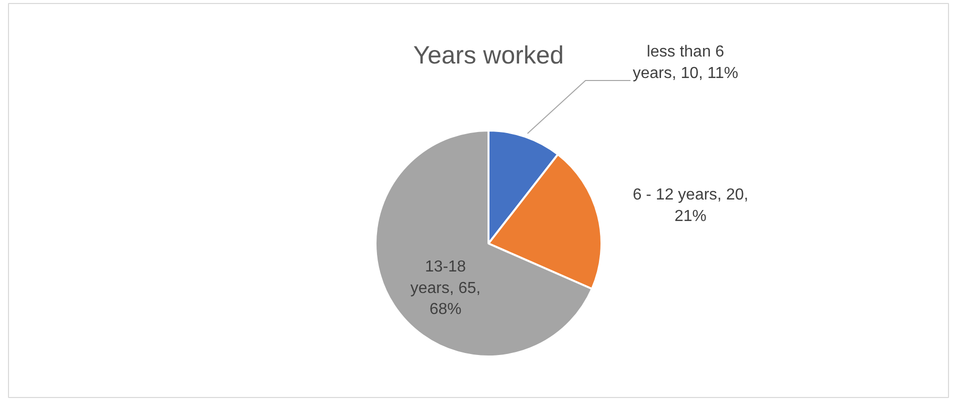 The height and width of the screenshot is (400, 956). I want to click on slice-label: less than 6 years, 10, 11%, so click(685, 63).